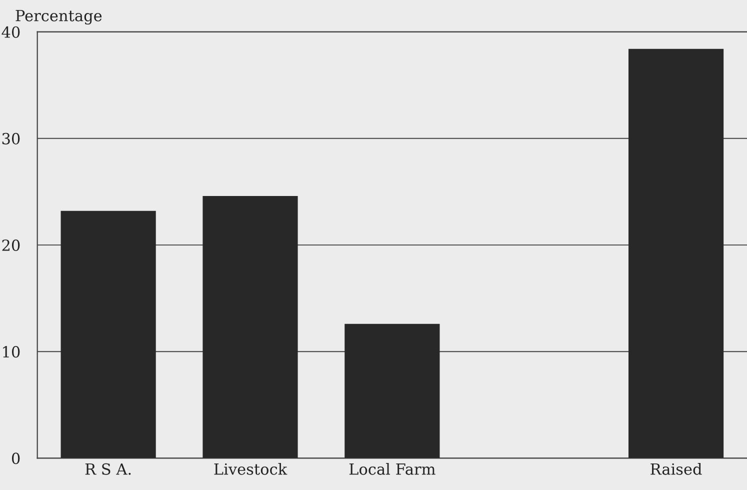  What do you see at coordinates (392, 469) in the screenshot?
I see `x-tick-label: Local Farm` at bounding box center [392, 469].